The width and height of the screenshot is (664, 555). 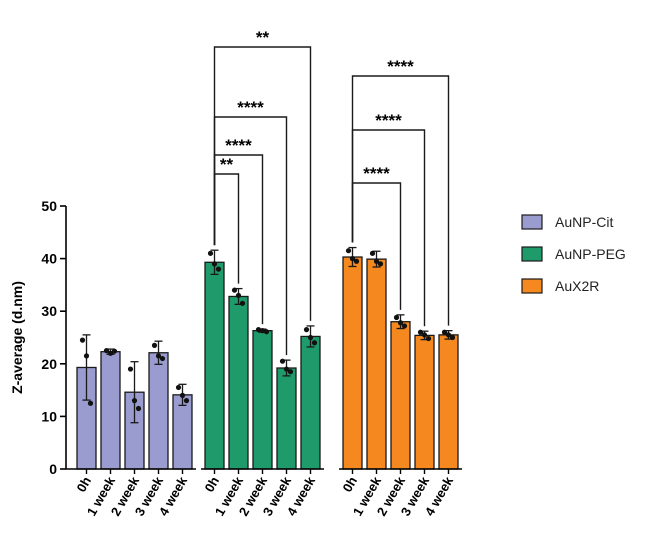 What do you see at coordinates (17, 337) in the screenshot?
I see `y-axis-label: Z-average (d.nm)` at bounding box center [17, 337].